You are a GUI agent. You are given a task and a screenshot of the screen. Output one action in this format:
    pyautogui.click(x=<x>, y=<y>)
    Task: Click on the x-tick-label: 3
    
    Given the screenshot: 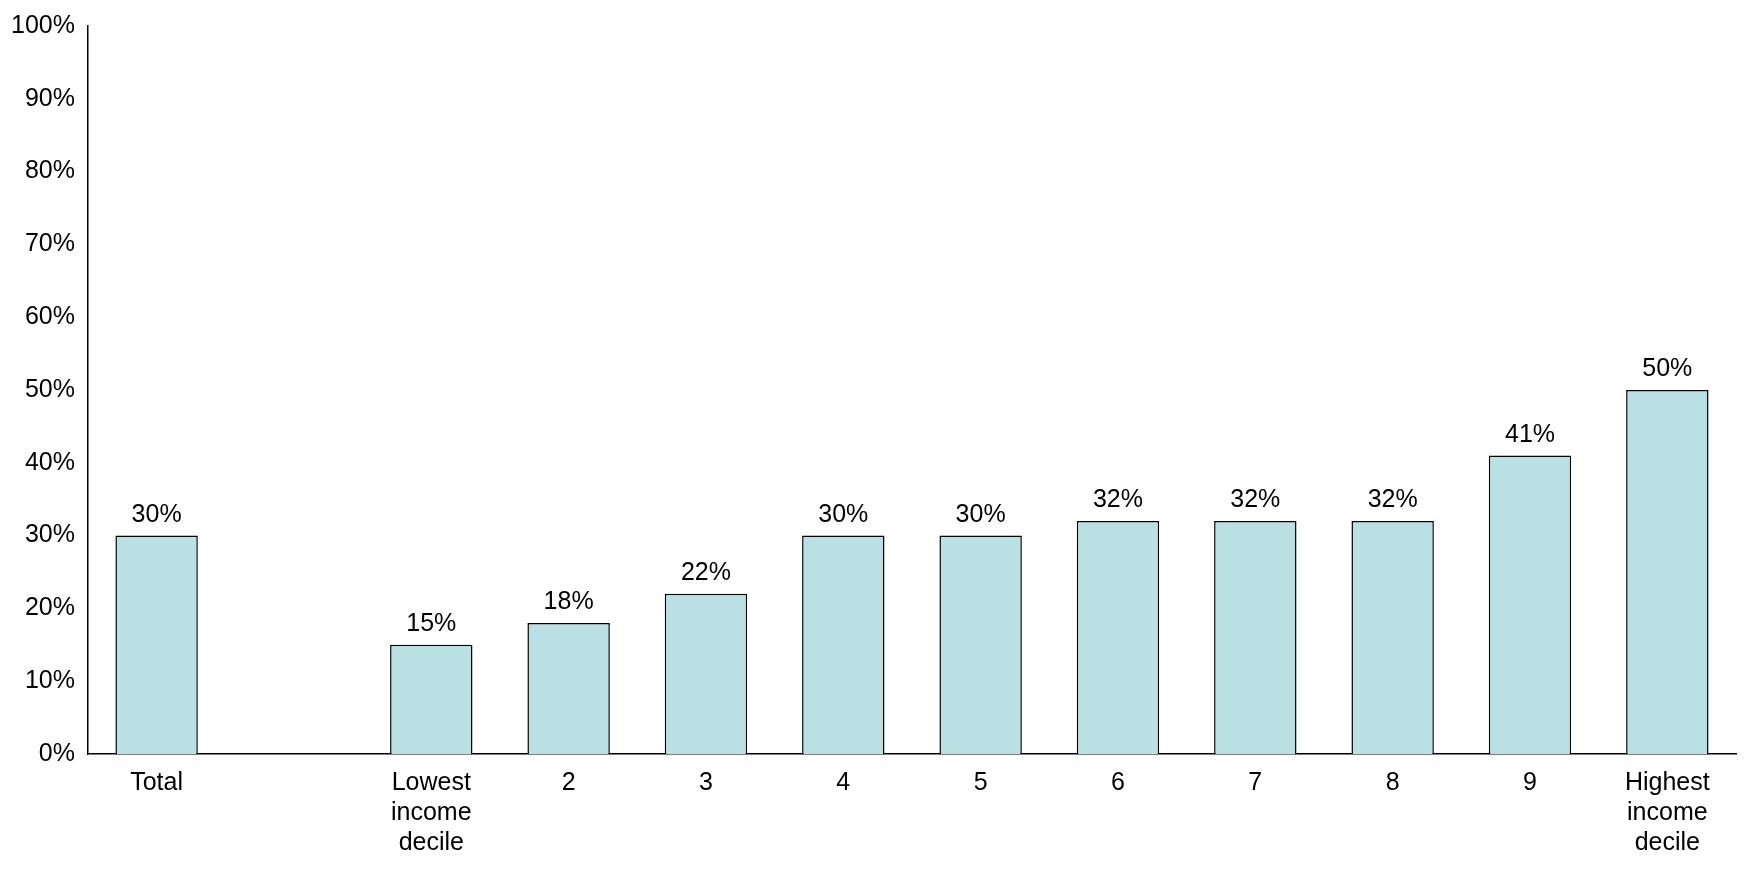 What is the action you would take?
    pyautogui.click(x=706, y=780)
    